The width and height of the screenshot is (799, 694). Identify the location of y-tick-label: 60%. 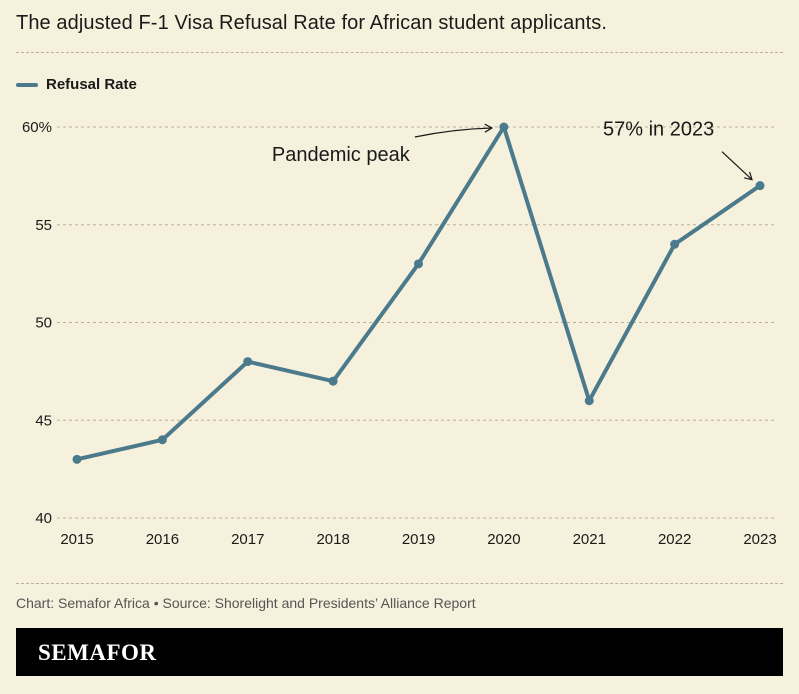
(37, 127).